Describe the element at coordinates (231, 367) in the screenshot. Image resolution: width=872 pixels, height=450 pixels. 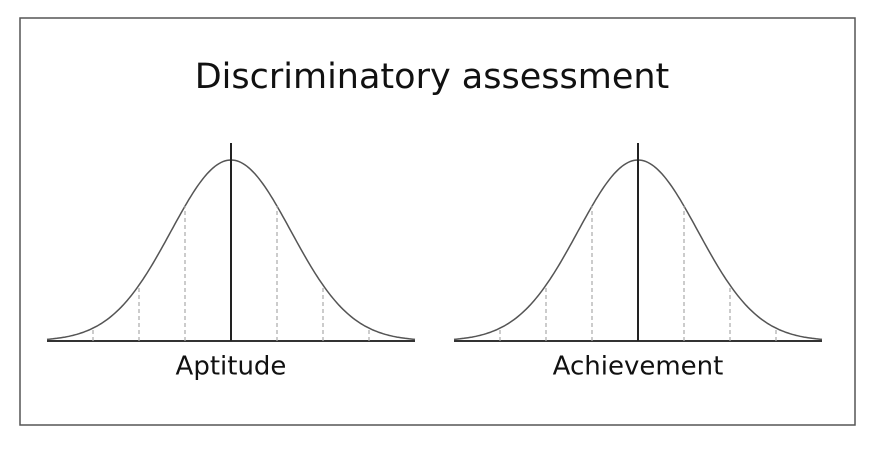
I see `curve-label: Aptitude` at that location.